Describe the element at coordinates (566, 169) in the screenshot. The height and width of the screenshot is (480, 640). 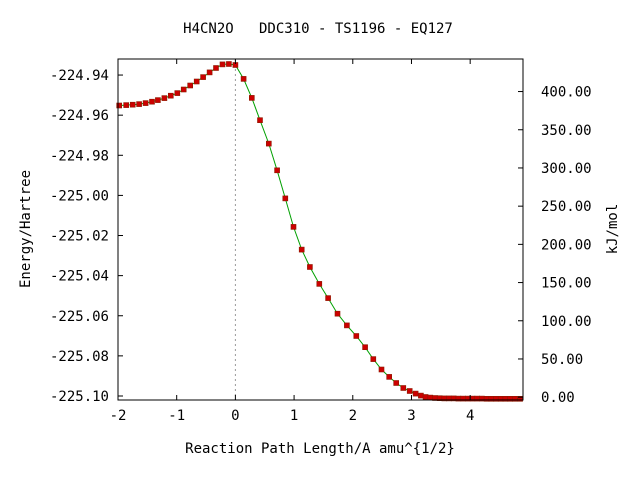
I see `y2-tick-label: 300.00` at that location.